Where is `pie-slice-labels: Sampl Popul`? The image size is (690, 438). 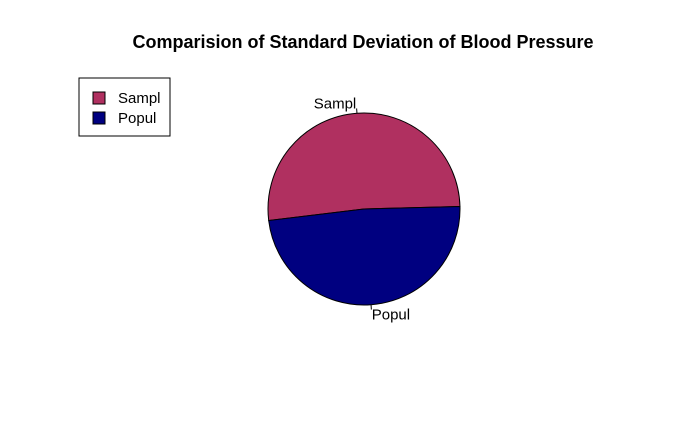
pie-slice-labels: Sampl Popul is located at coordinates (362, 210).